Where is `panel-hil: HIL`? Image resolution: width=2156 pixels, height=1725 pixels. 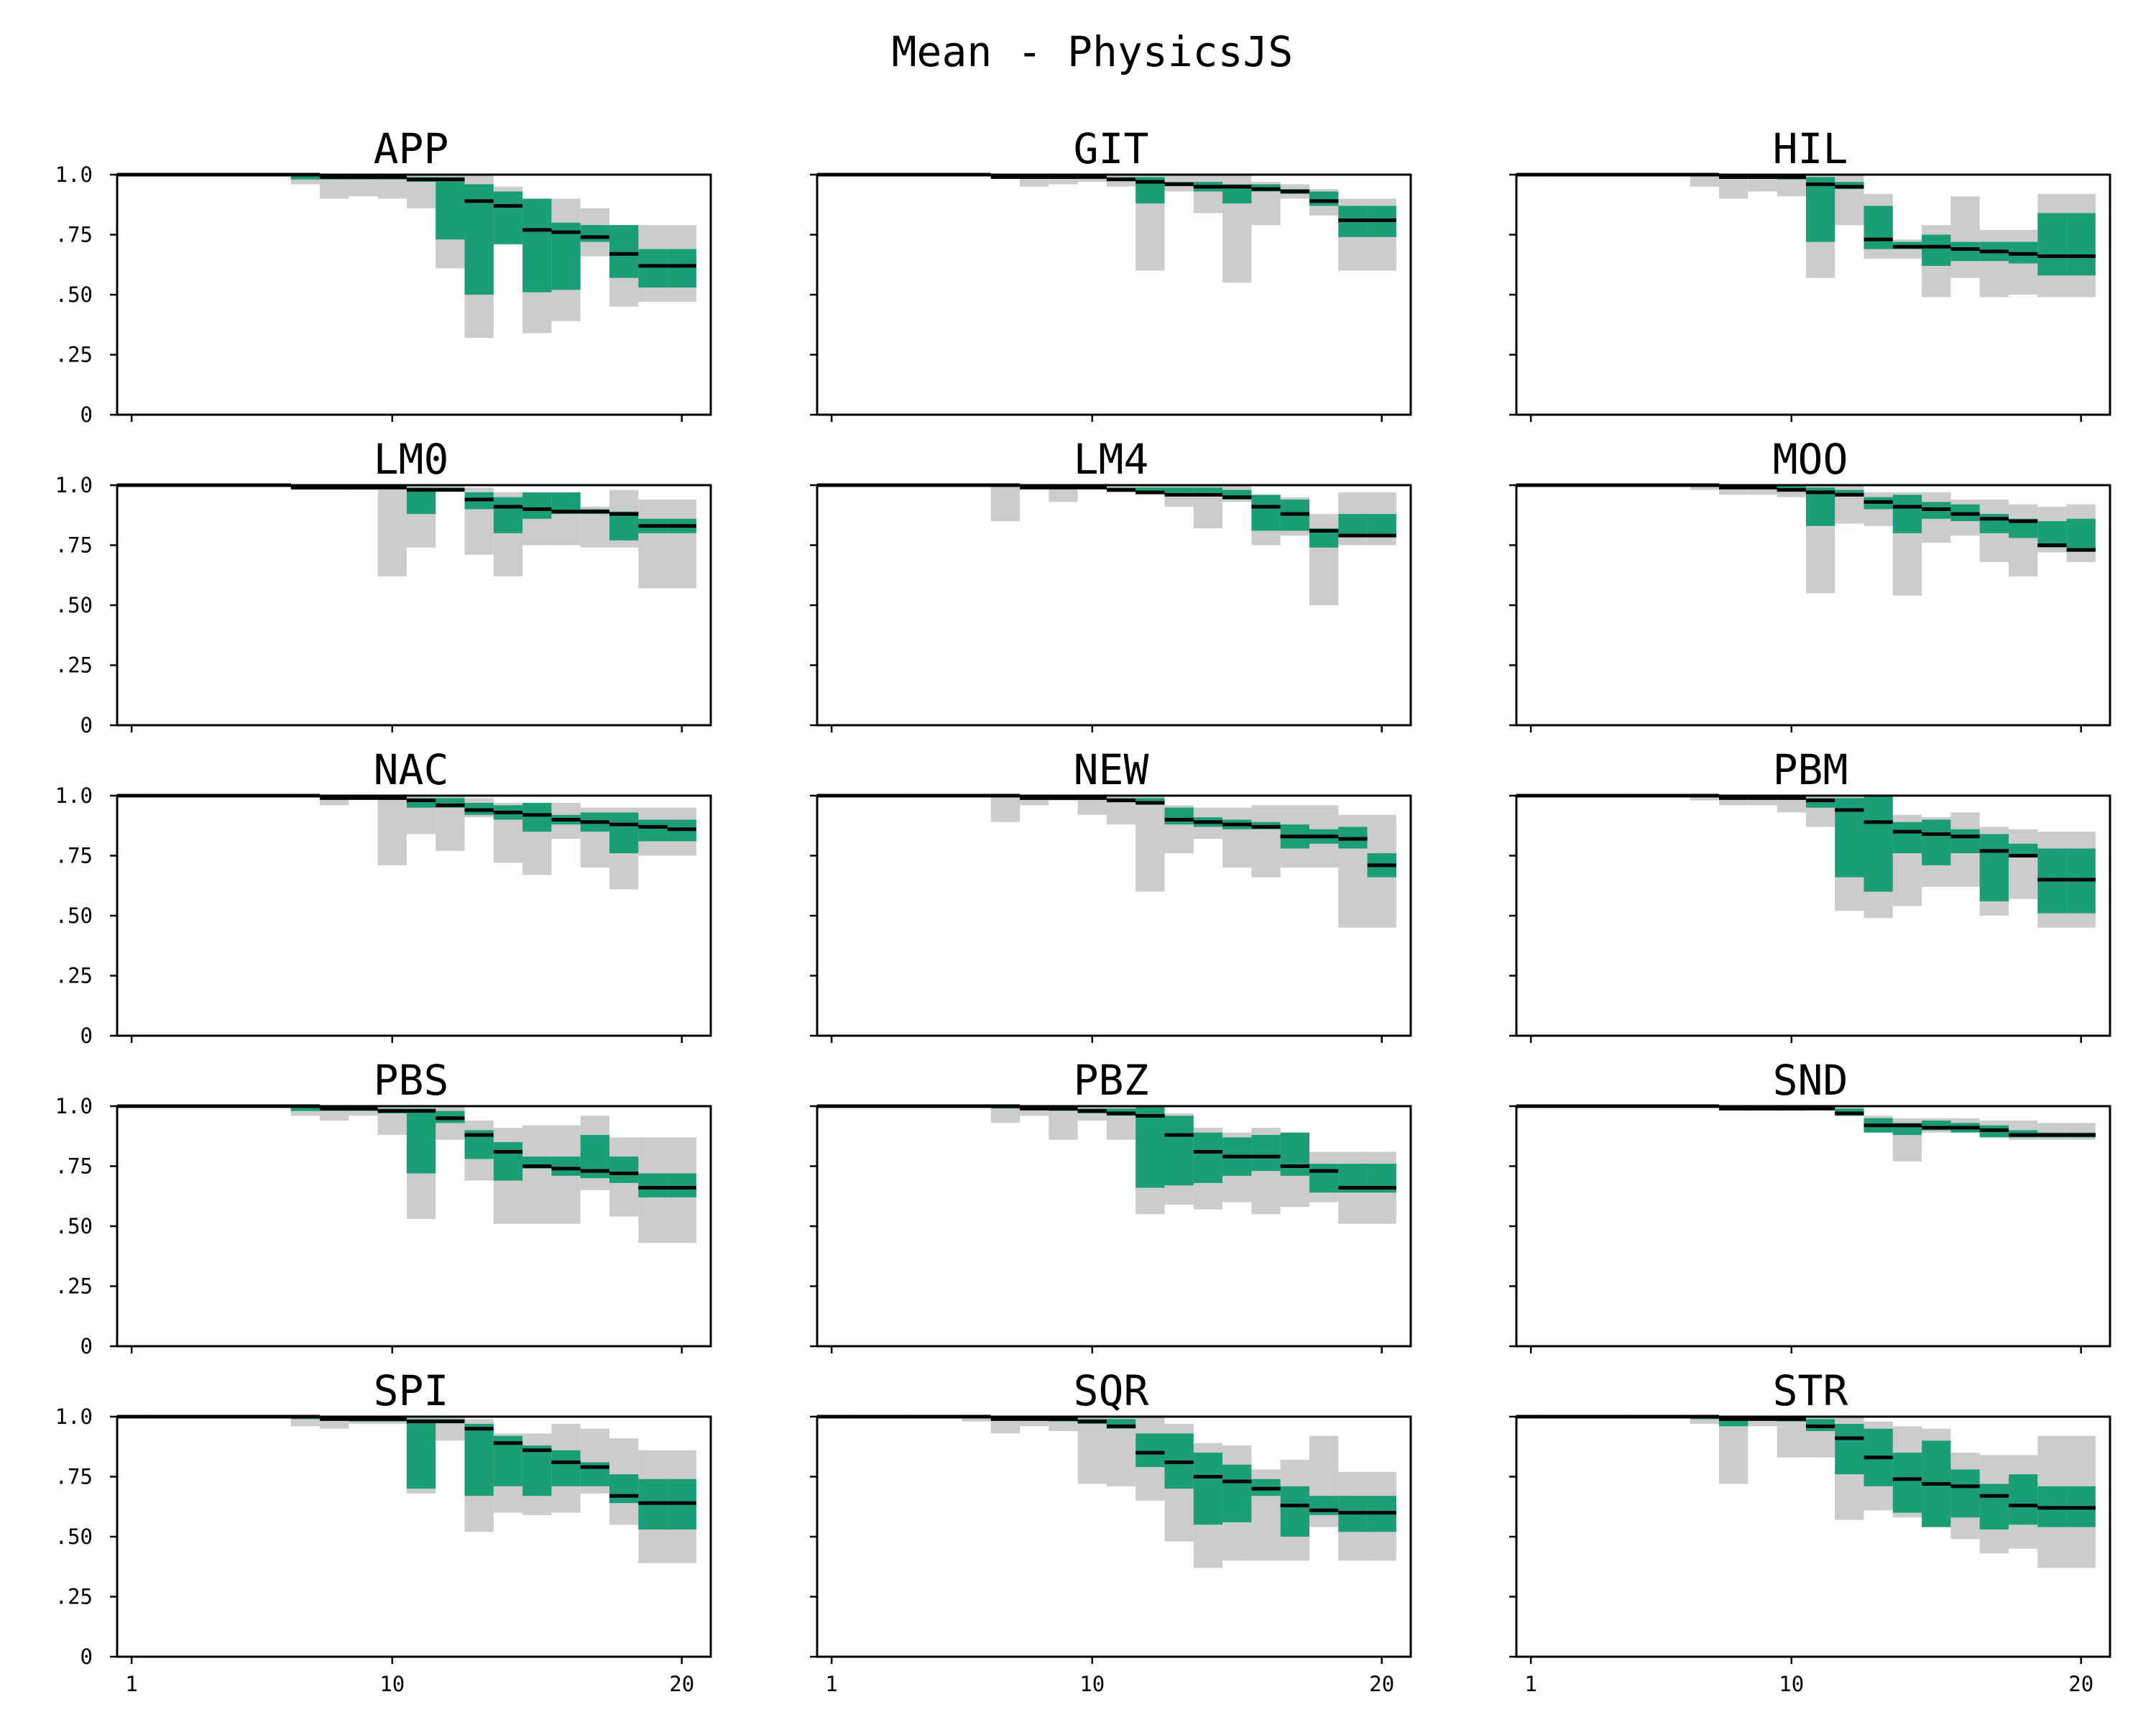 panel-hil: HIL is located at coordinates (1810, 273).